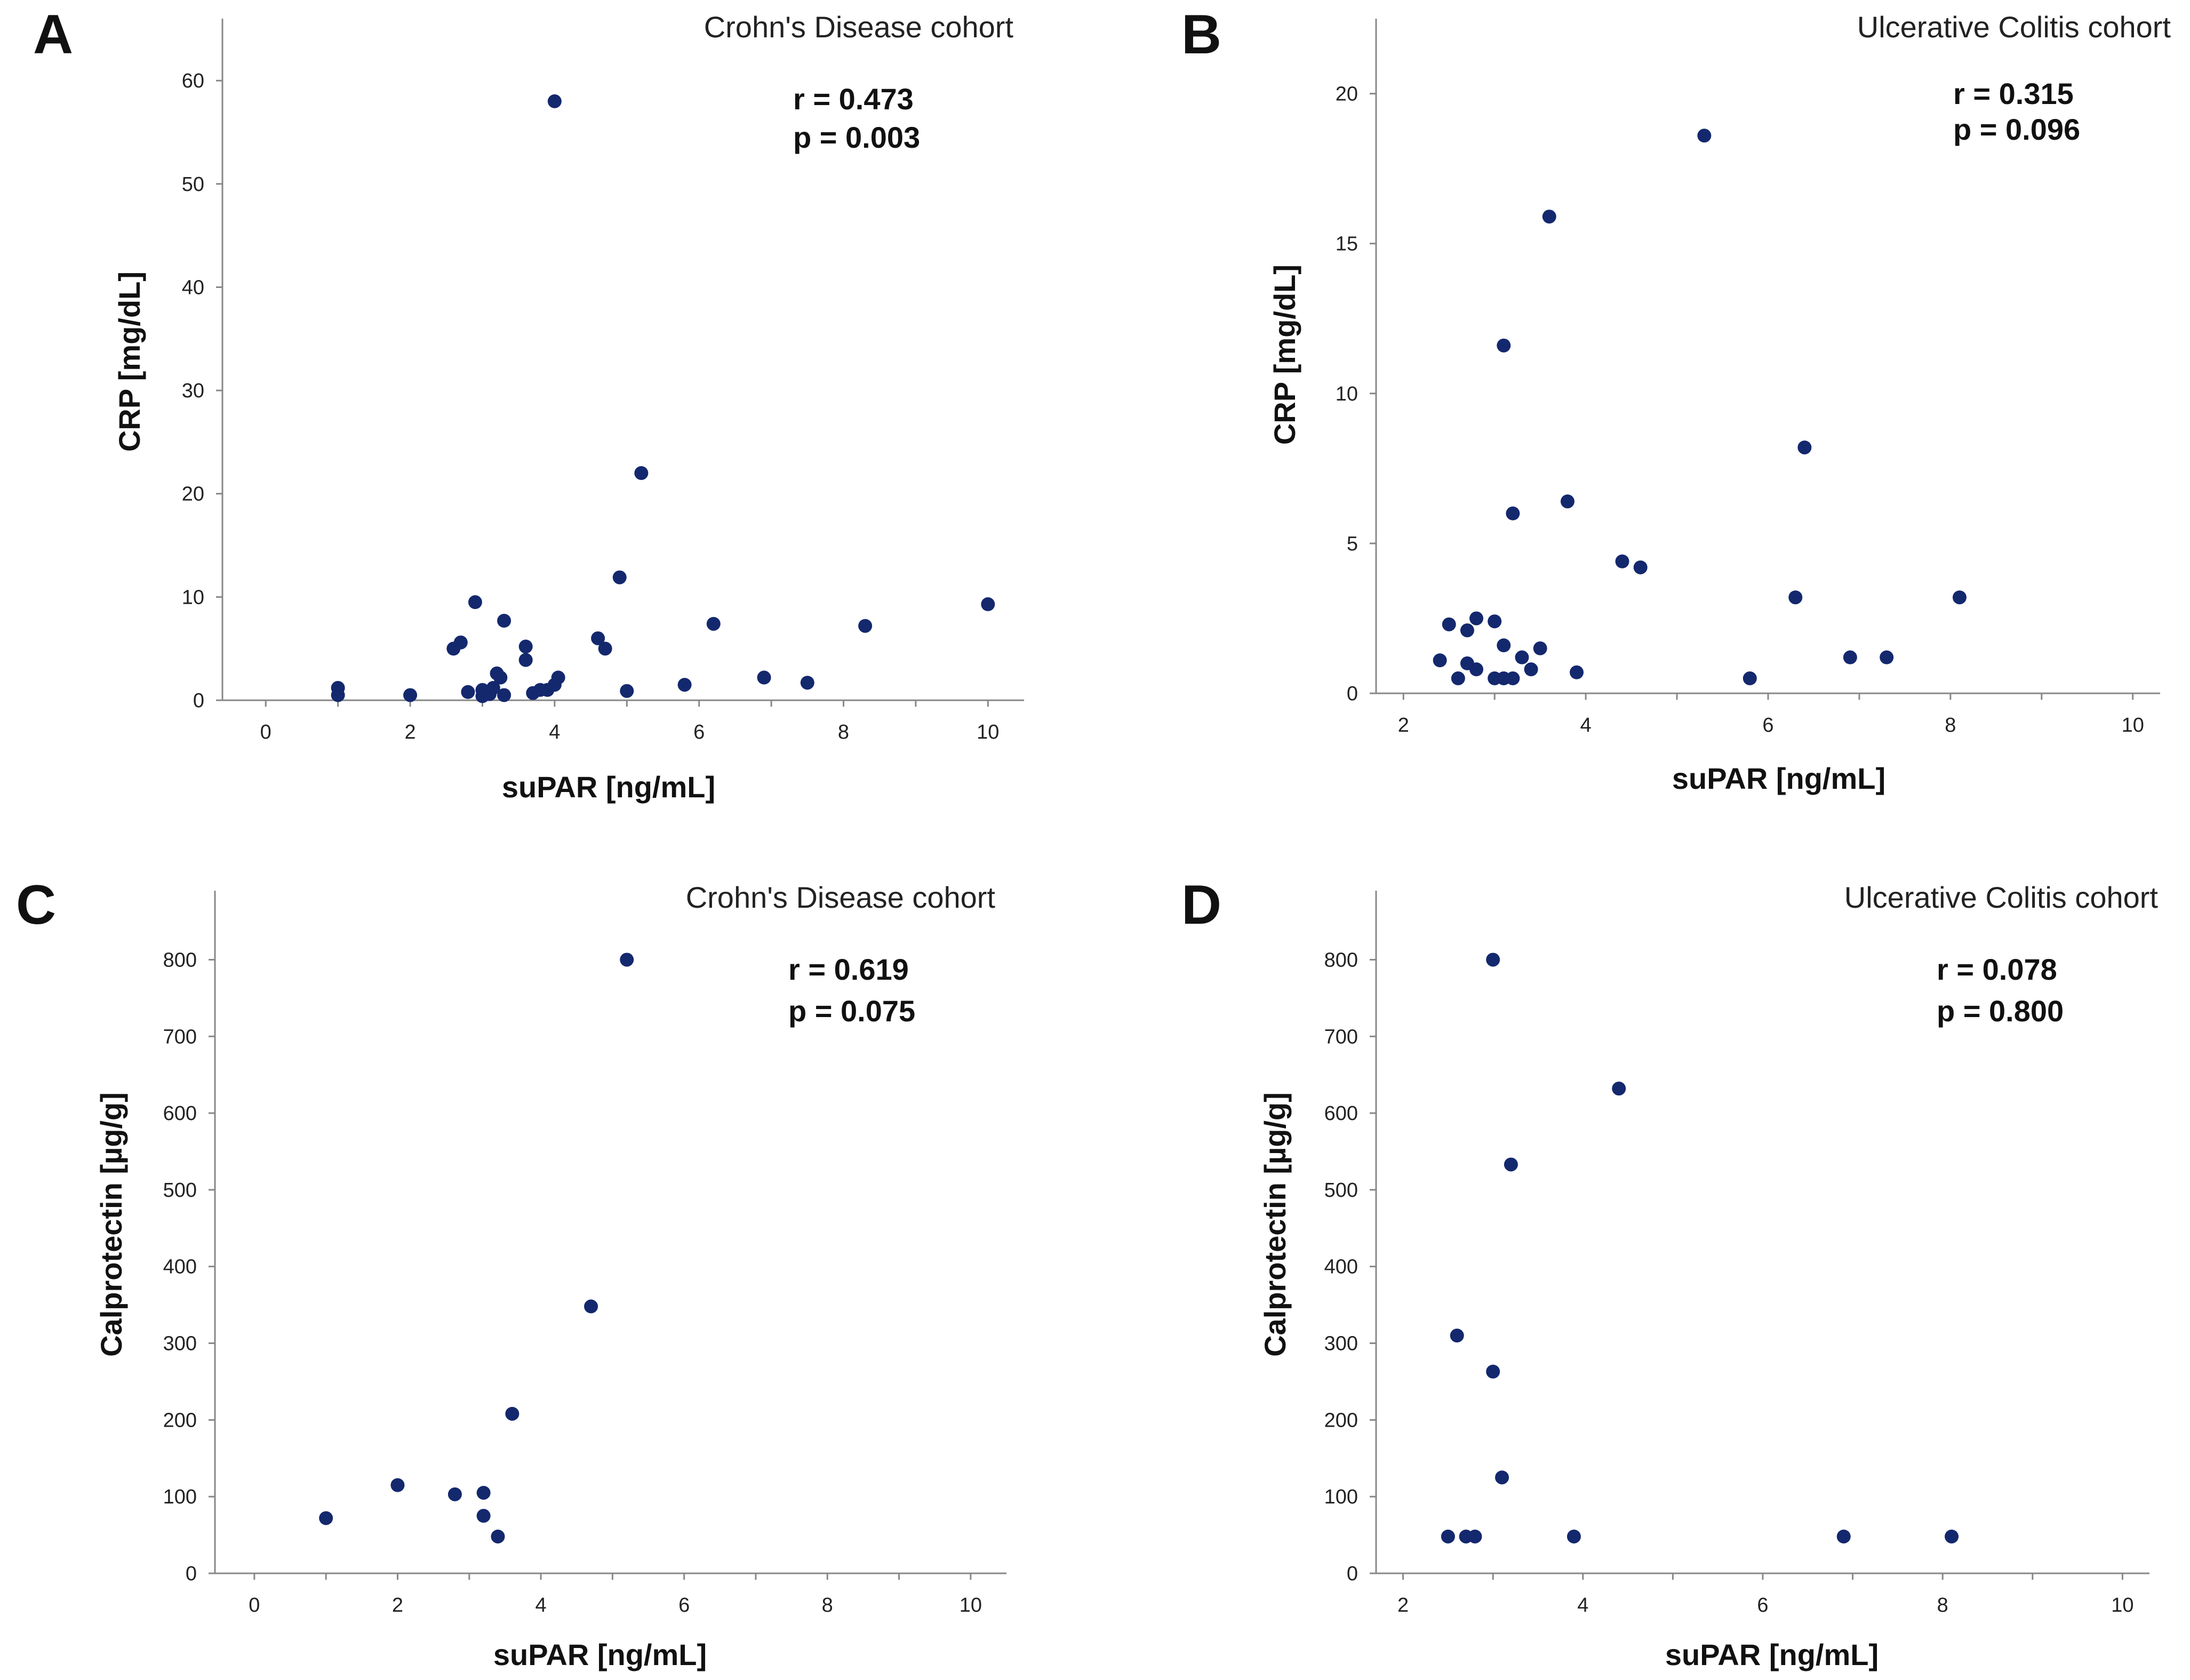 The image size is (2190, 1680). Describe the element at coordinates (1403, 1605) in the screenshot. I see `panel-d-x-tick-label: 2` at that location.